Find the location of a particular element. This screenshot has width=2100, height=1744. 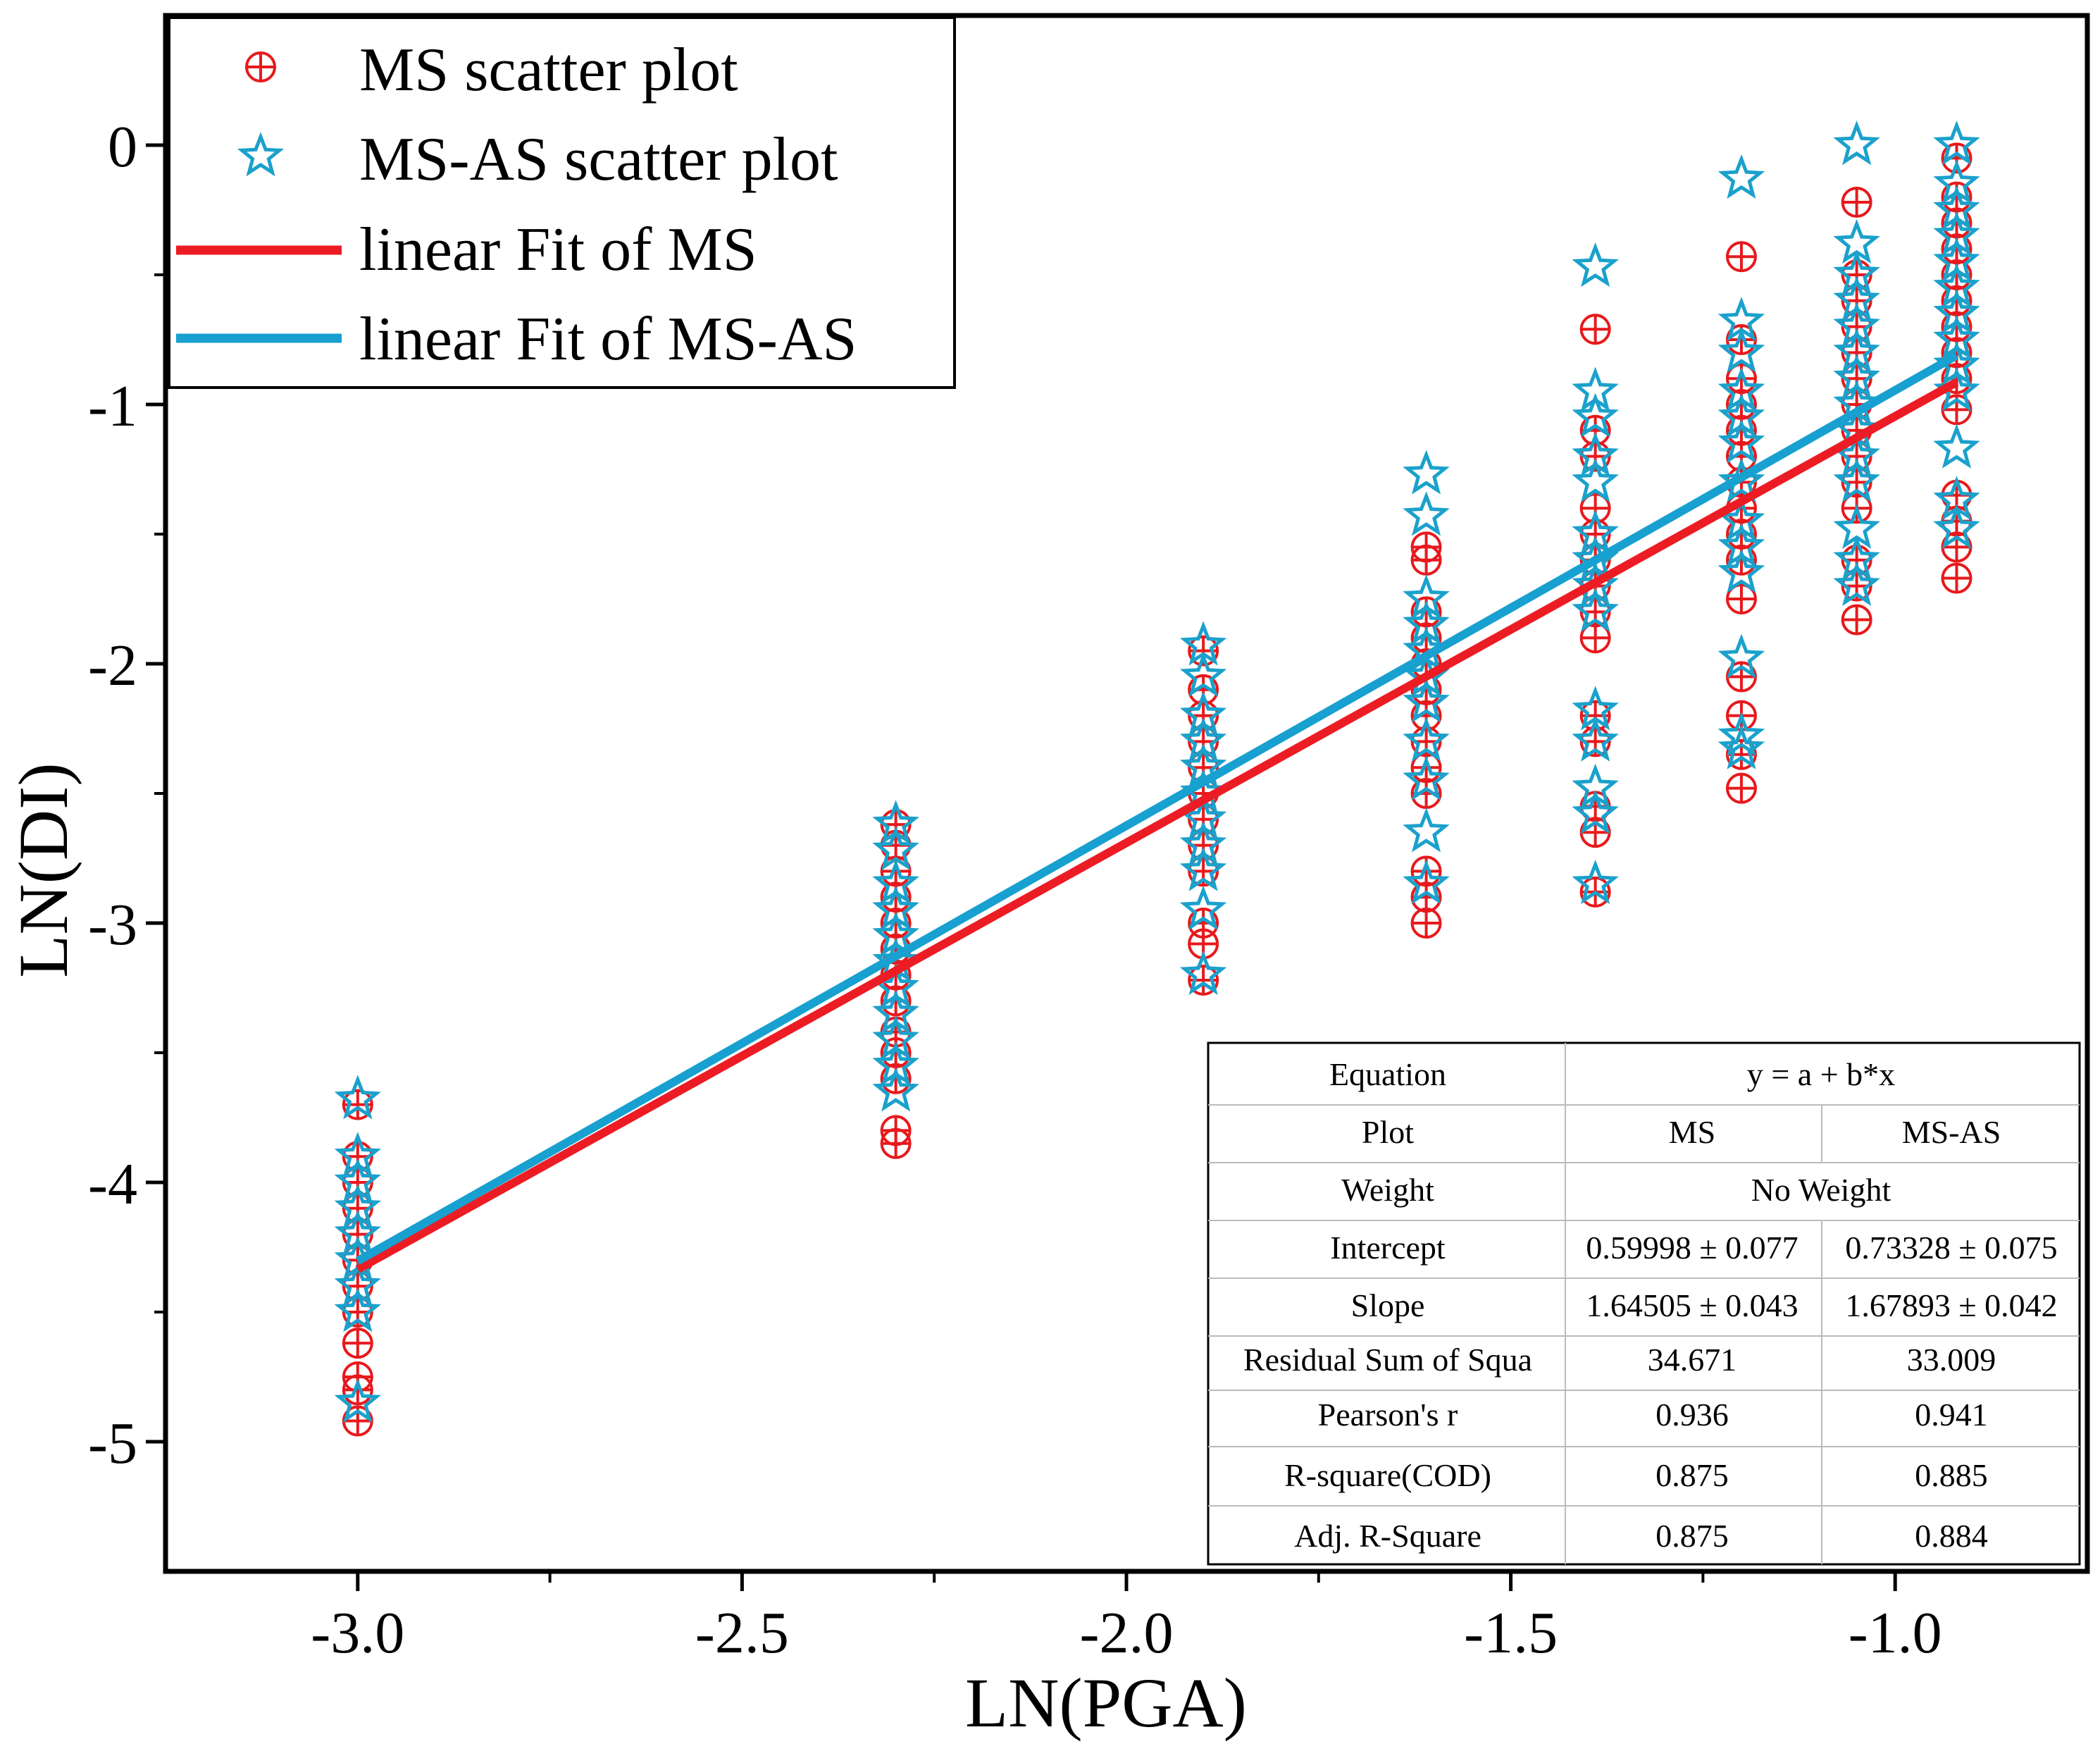

legend-msas-symbol is located at coordinates (261, 154).